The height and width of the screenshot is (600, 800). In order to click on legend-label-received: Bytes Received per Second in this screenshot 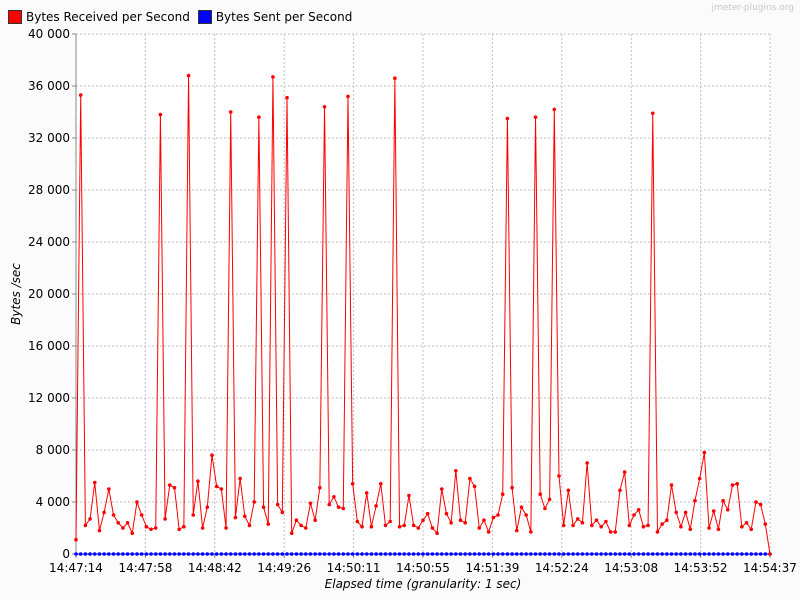, I will do `click(108, 17)`.